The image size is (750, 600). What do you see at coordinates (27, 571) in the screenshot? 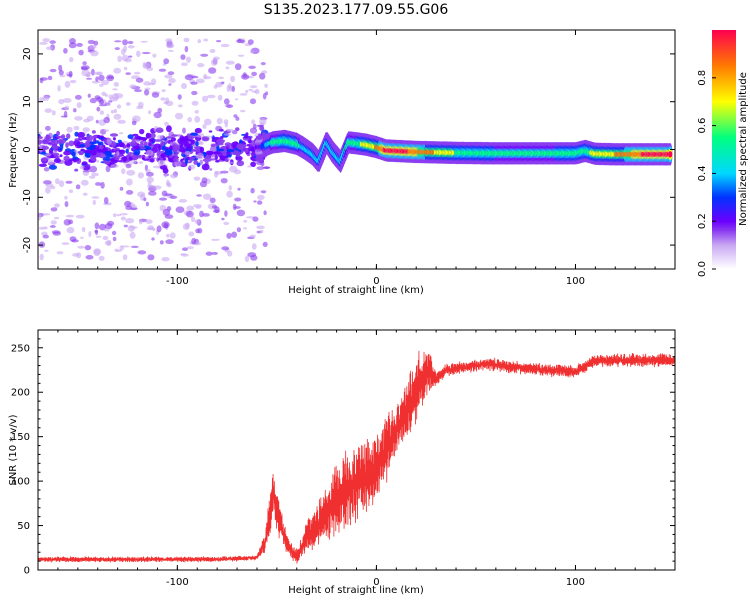
I see `snr-y-tick-label: 0` at bounding box center [27, 571].